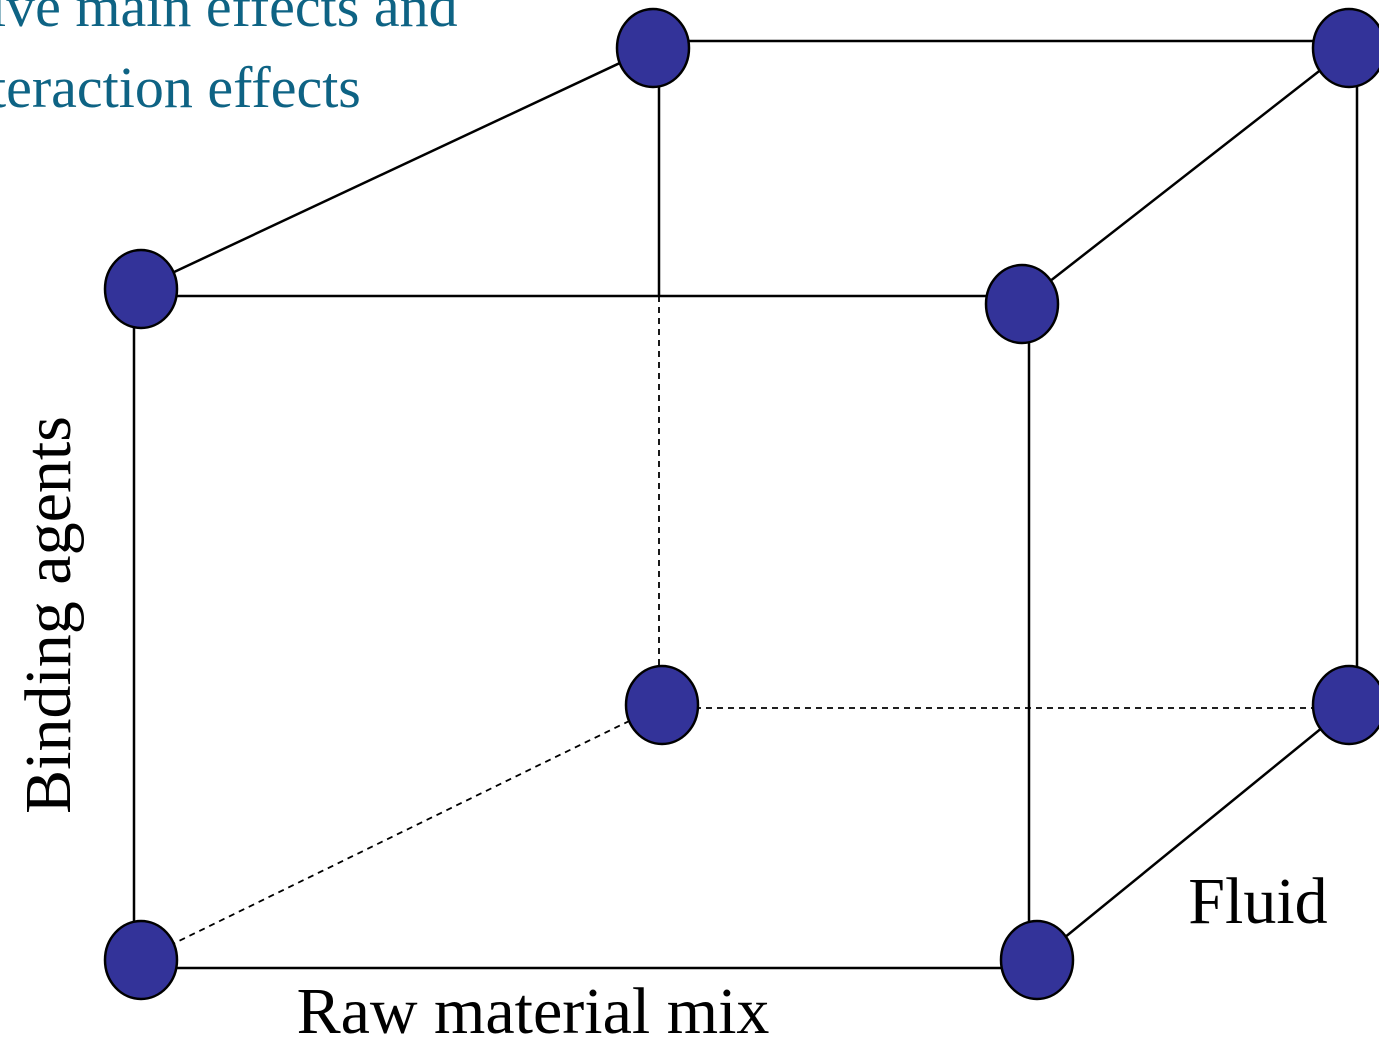 This screenshot has height=1039, width=1379. Describe the element at coordinates (229, 19) in the screenshot. I see `header-line-1: ive main effects and` at that location.